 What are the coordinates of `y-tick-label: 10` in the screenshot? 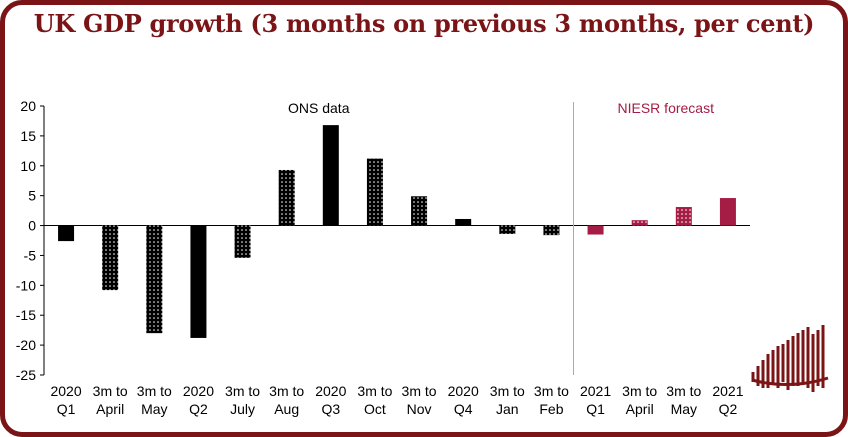 It's located at (28, 166).